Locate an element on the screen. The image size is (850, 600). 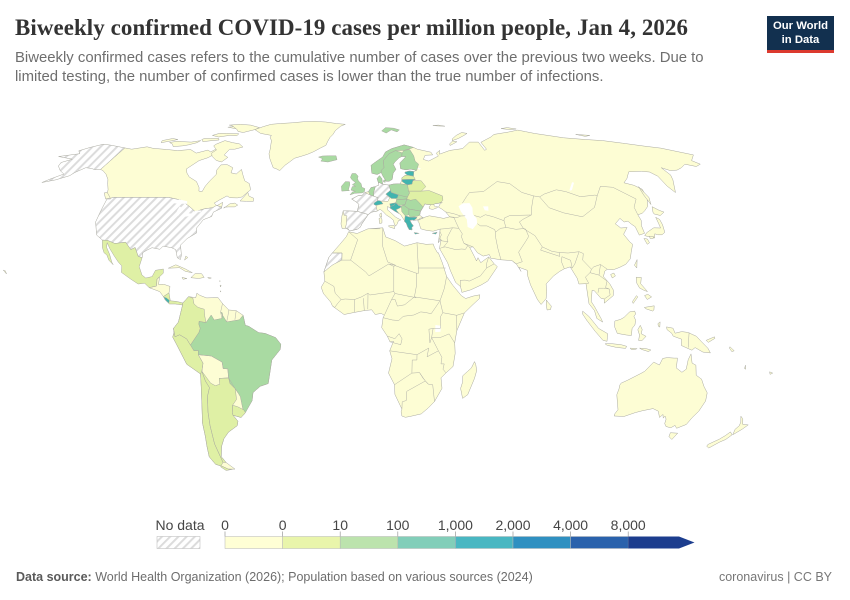
svg-text: 2,000 is located at coordinates (512, 525).